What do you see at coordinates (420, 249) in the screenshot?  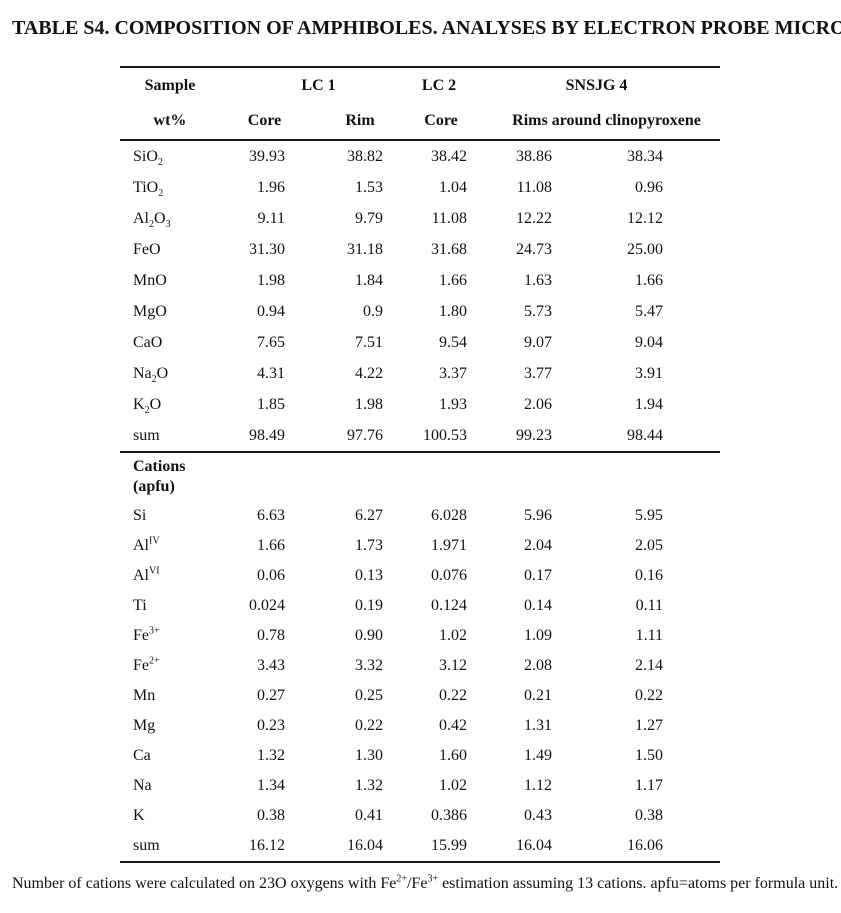 I see `table-row-feo: FeO 31.30 31.18 31.68 24.73 25.00` at bounding box center [420, 249].